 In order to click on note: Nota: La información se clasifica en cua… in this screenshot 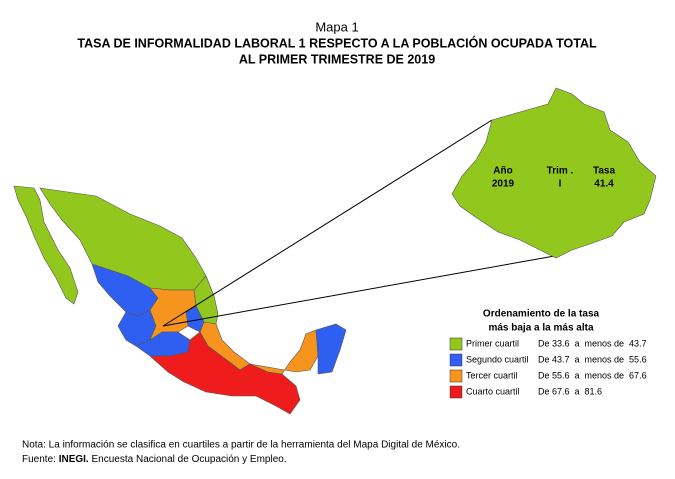, I will do `click(241, 445)`.